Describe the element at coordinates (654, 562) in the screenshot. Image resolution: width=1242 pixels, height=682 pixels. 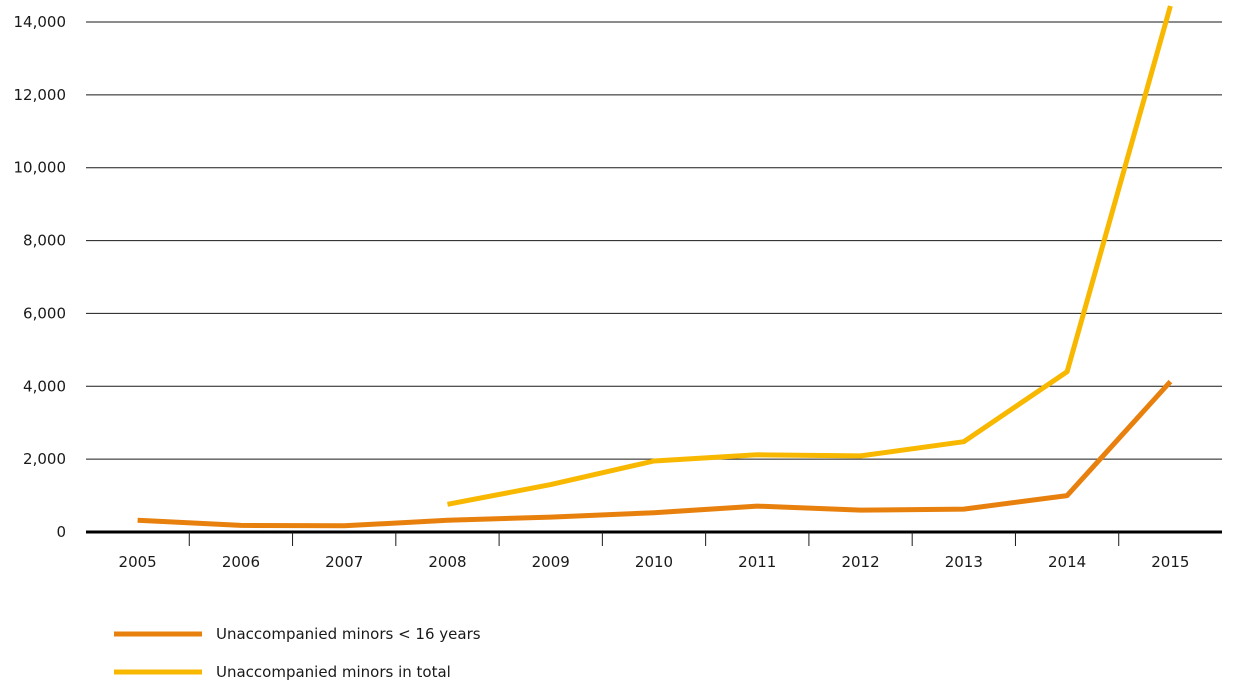
I see `x-tick-label: 2010` at that location.